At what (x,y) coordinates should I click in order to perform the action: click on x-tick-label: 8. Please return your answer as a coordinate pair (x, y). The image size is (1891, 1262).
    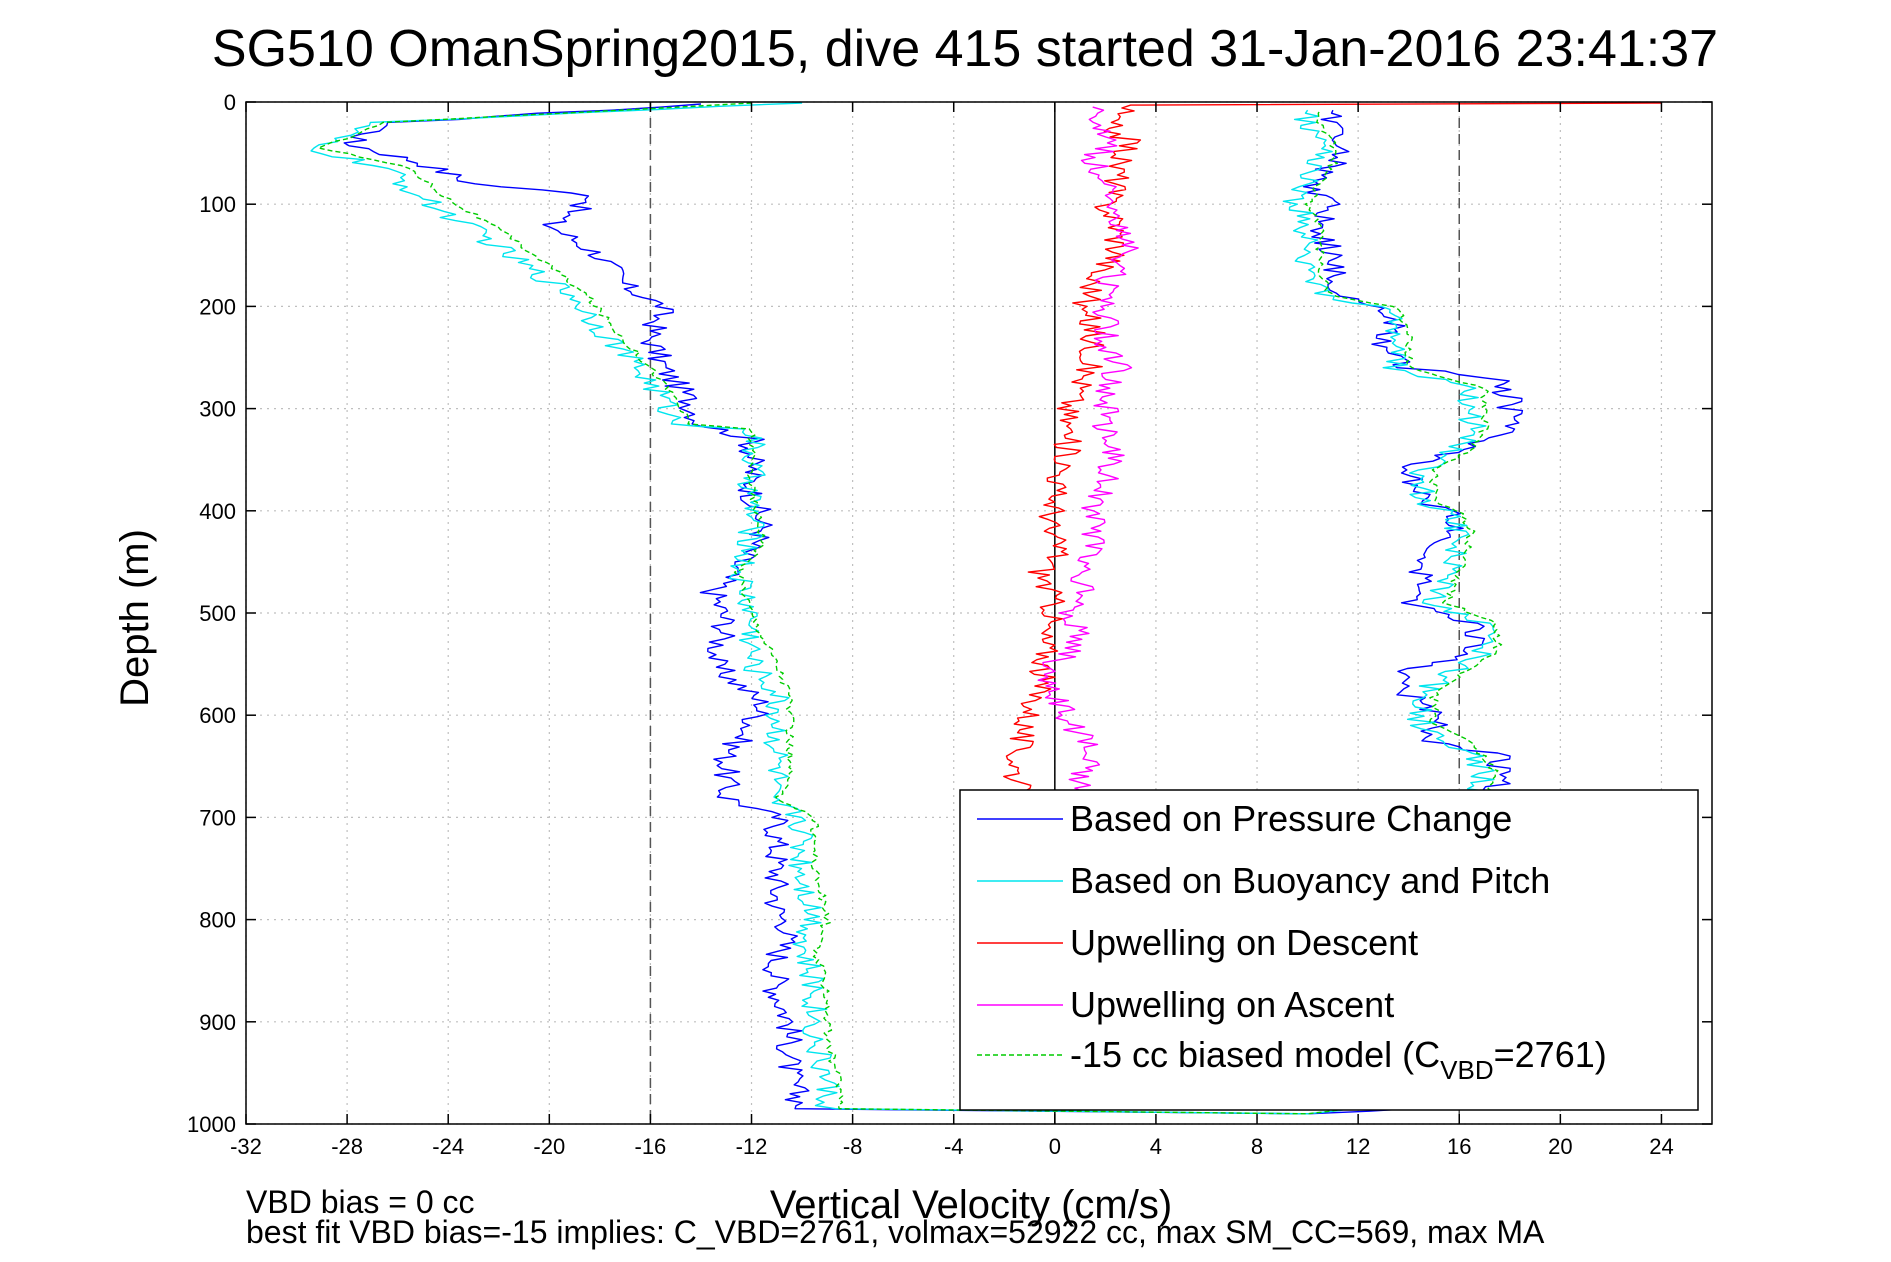
    Looking at the image, I should click on (1257, 1146).